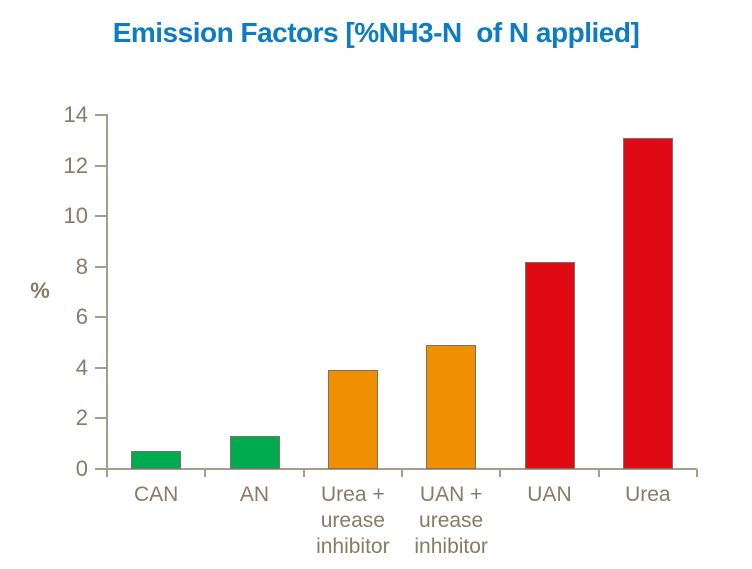 The width and height of the screenshot is (752, 569). What do you see at coordinates (75, 165) in the screenshot?
I see `y-tick-label: 12` at bounding box center [75, 165].